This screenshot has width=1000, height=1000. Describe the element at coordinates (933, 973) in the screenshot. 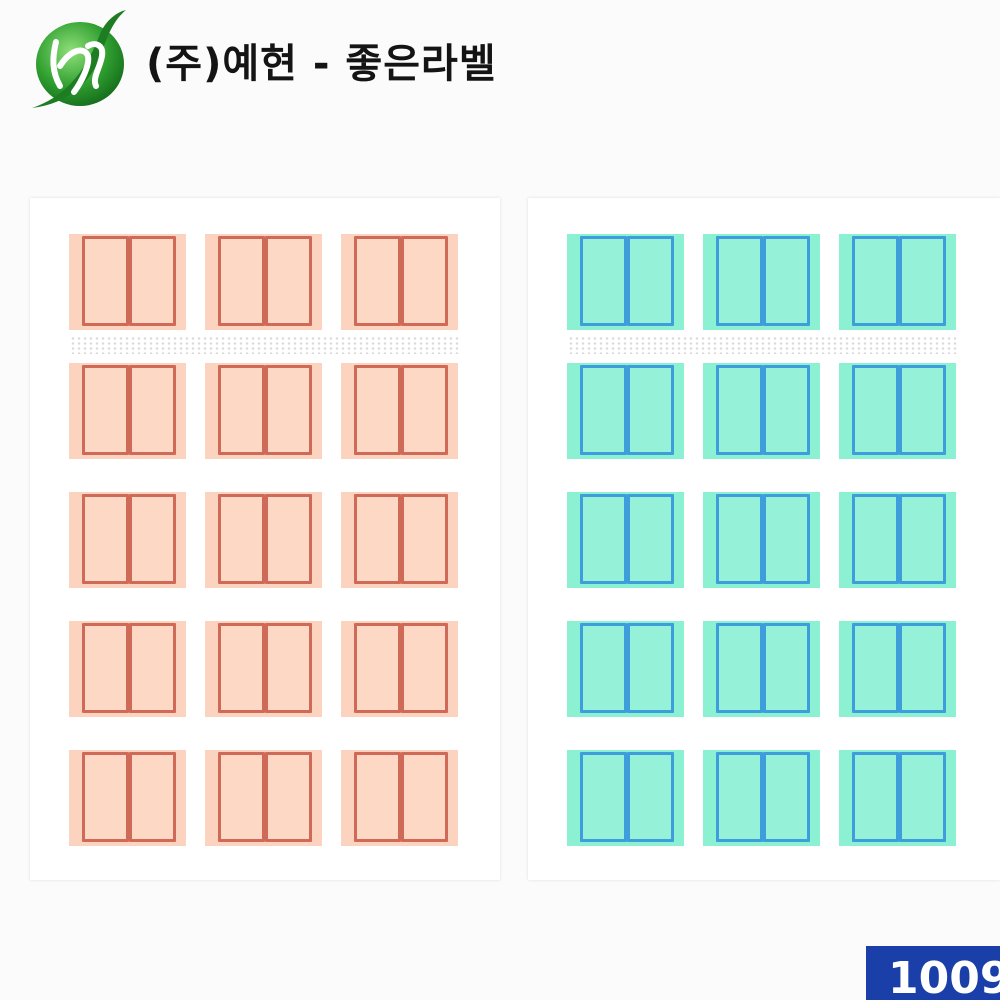

I see `product-code-badge: 1009` at that location.